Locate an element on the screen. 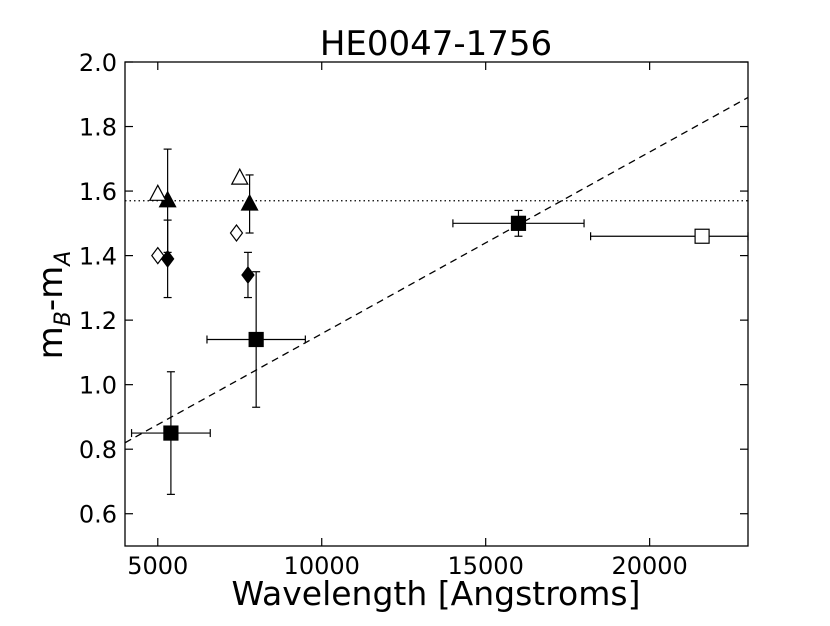 This screenshot has width=830, height=626. y-axis-label: mB-mA is located at coordinates (53, 305).